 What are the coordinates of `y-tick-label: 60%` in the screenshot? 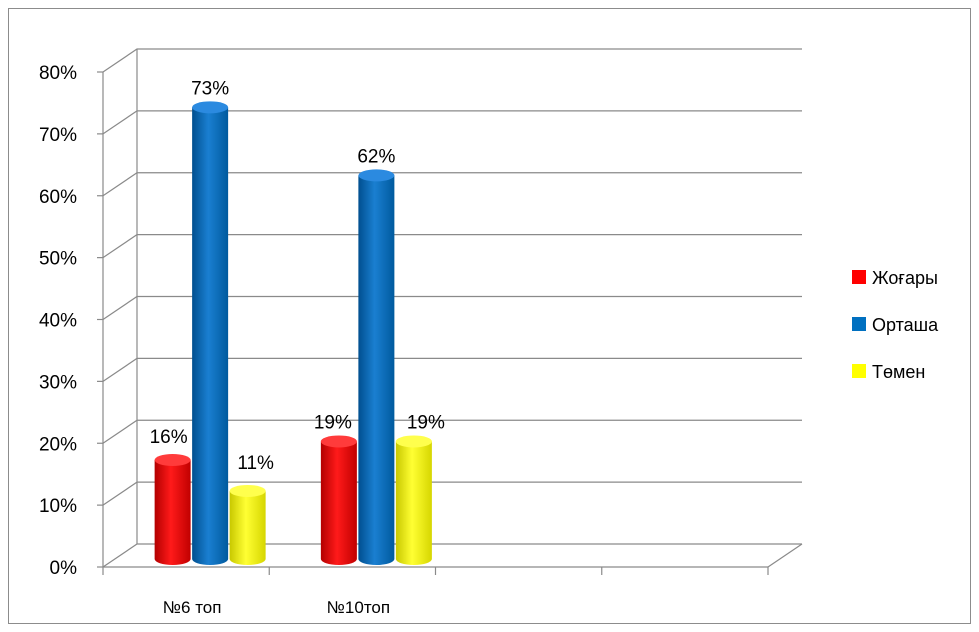 It's located at (58, 197).